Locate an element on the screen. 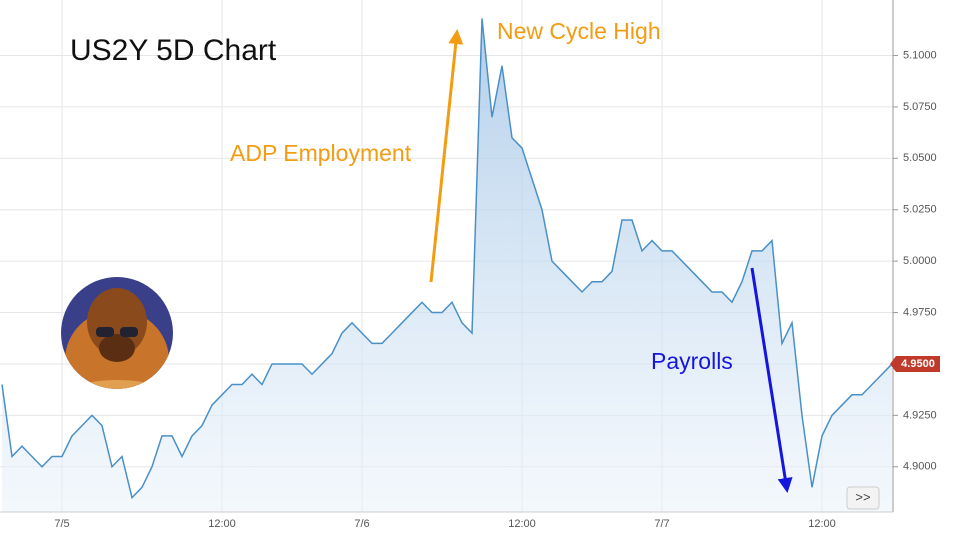 This screenshot has height=540, width=960. y-tick-label: 5.0000 is located at coordinates (920, 261).